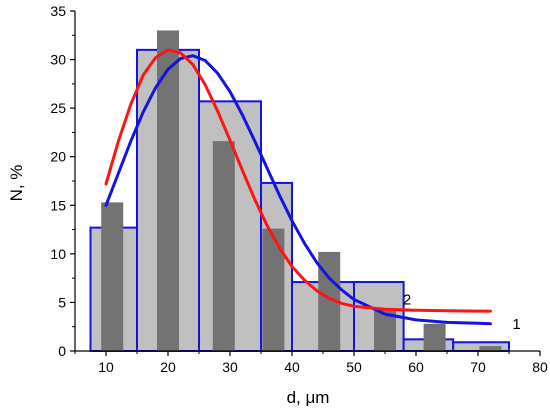 This screenshot has height=411, width=550. Describe the element at coordinates (58, 11) in the screenshot. I see `y-tick-label-35: 35` at that location.